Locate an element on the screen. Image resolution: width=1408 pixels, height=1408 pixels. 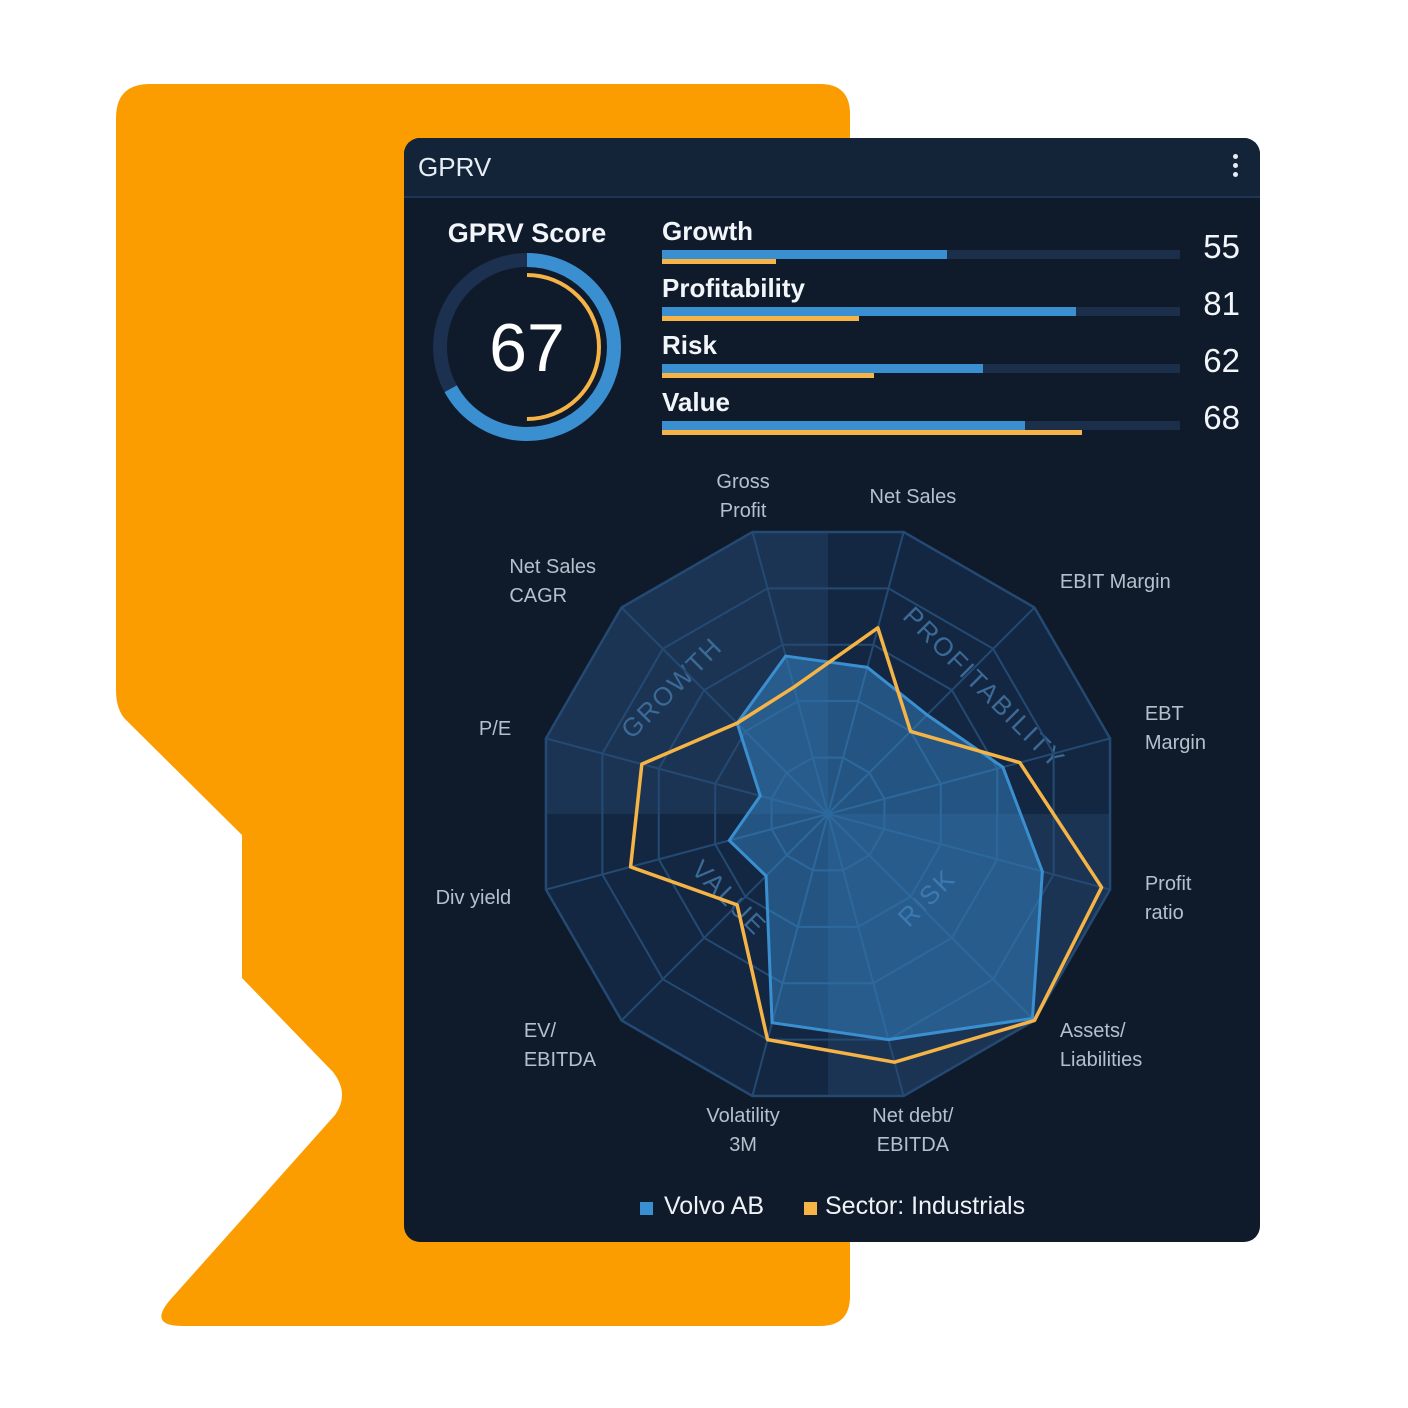
radar-axis-label: P/E is located at coordinates (495, 728).